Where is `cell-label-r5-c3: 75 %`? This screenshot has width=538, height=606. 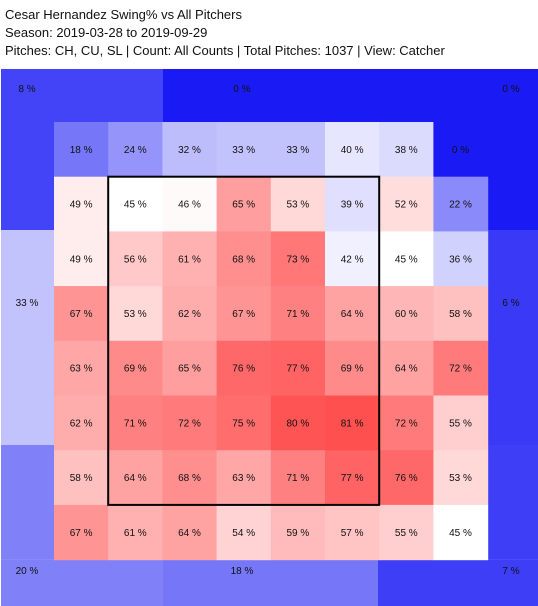 cell-label-r5-c3: 75 % is located at coordinates (243, 423).